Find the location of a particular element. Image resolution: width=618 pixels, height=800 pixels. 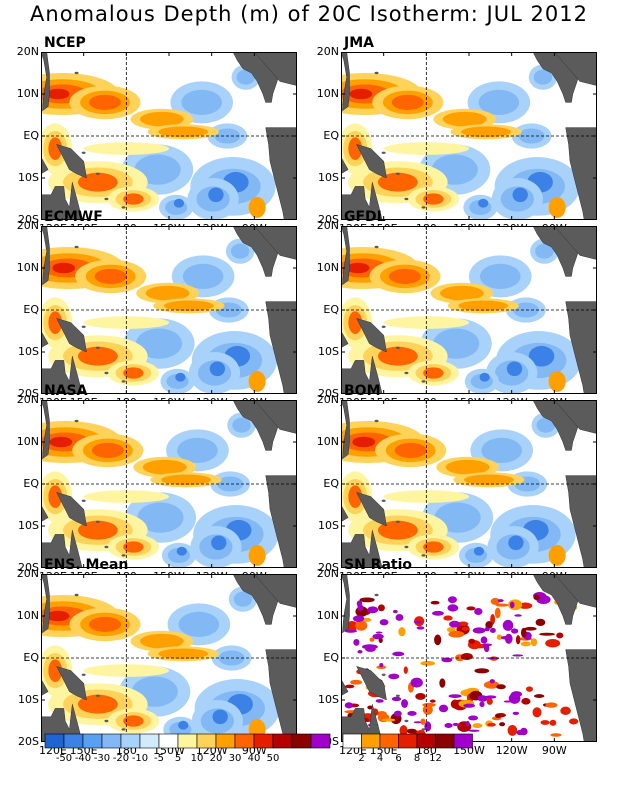

map-panel: BOM20N10NEQ10S20S120E150E180150W120W90W is located at coordinates (450, 484).